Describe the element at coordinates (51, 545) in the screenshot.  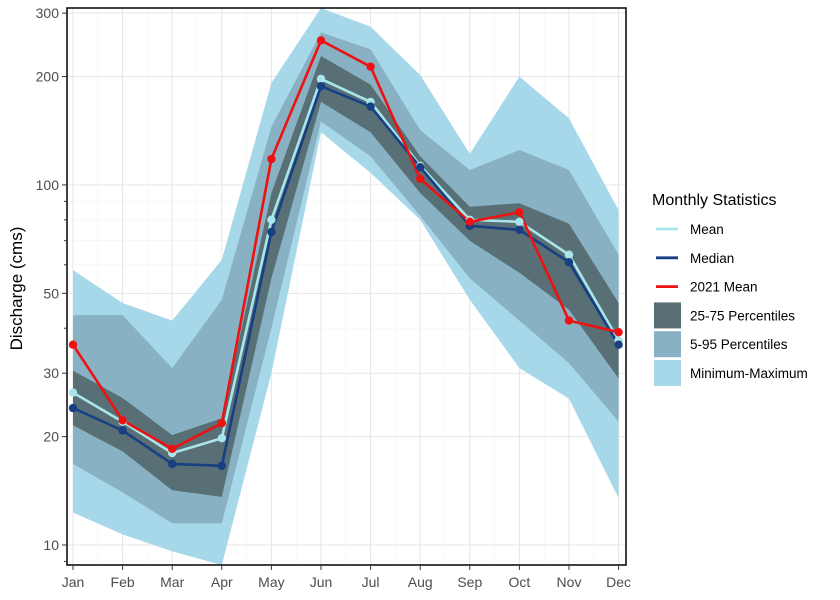
I see `y-tick-label: 10` at that location.